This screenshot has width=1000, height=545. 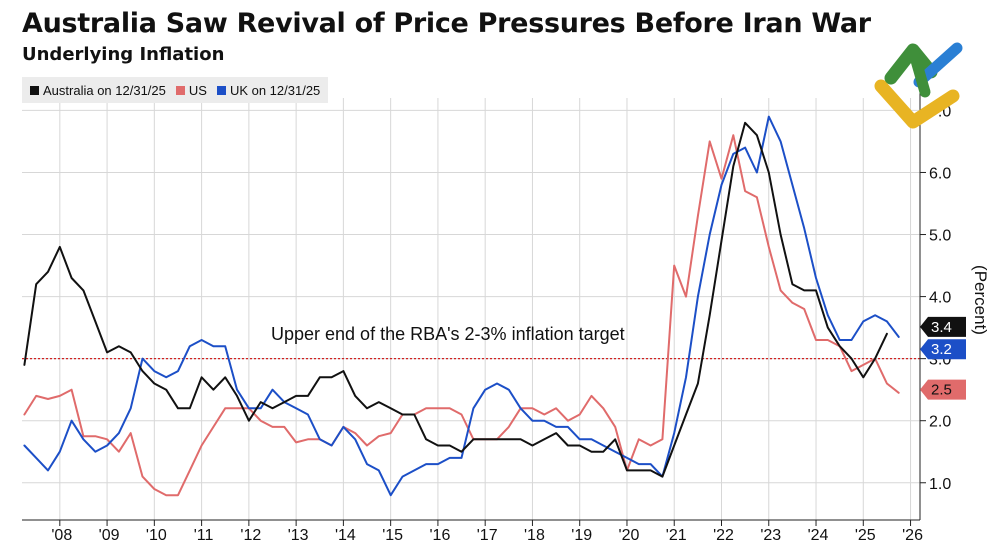 I want to click on x-tick-label: '15, so click(x=392, y=535).